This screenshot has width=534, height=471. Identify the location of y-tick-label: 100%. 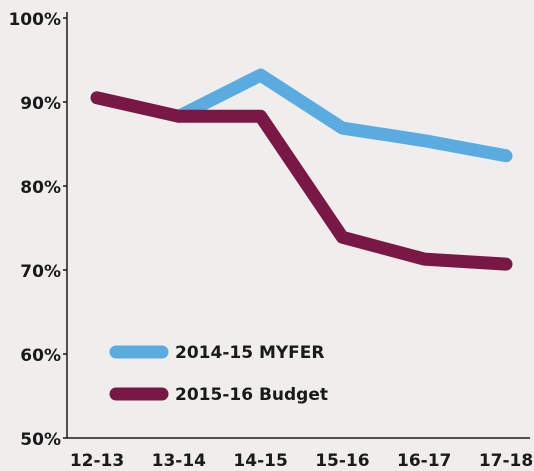
(34, 20).